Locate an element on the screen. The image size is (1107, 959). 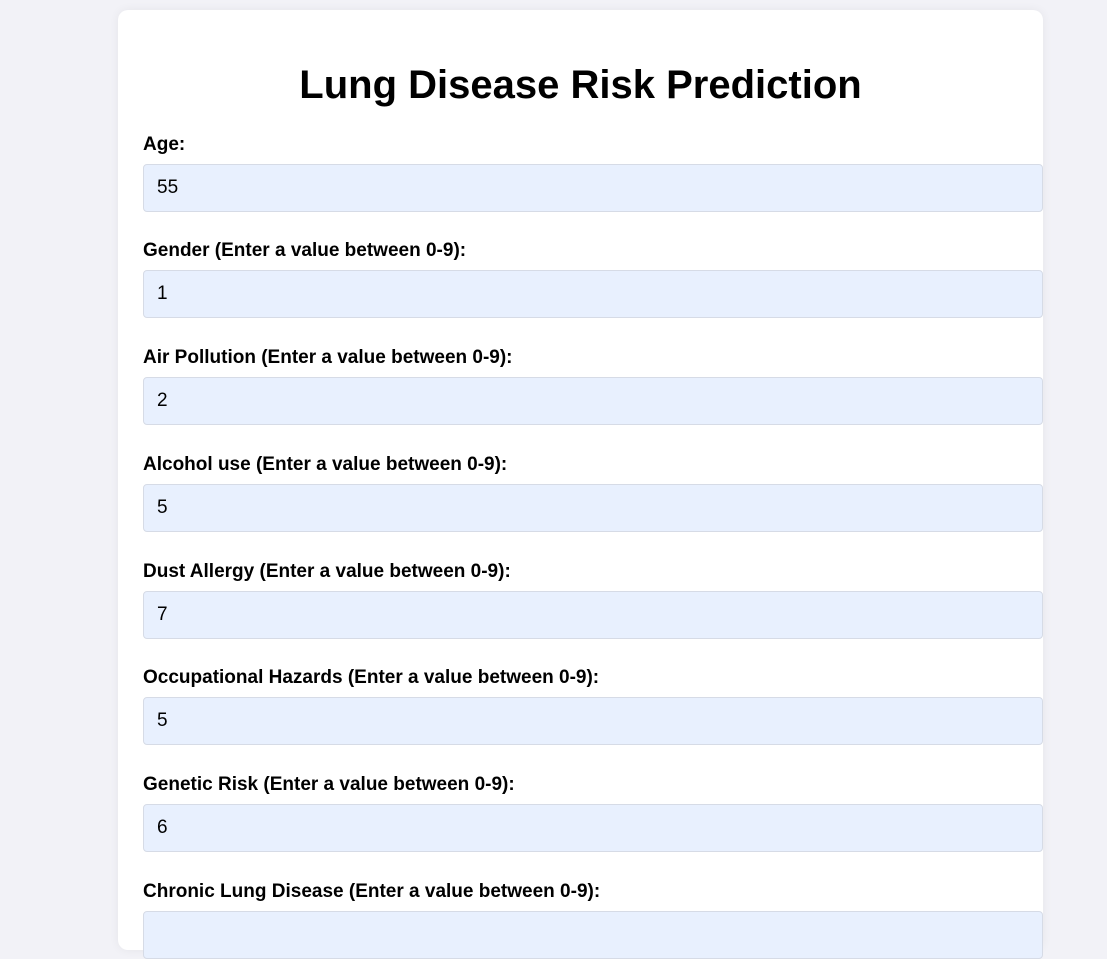
age-input is located at coordinates (593, 188).